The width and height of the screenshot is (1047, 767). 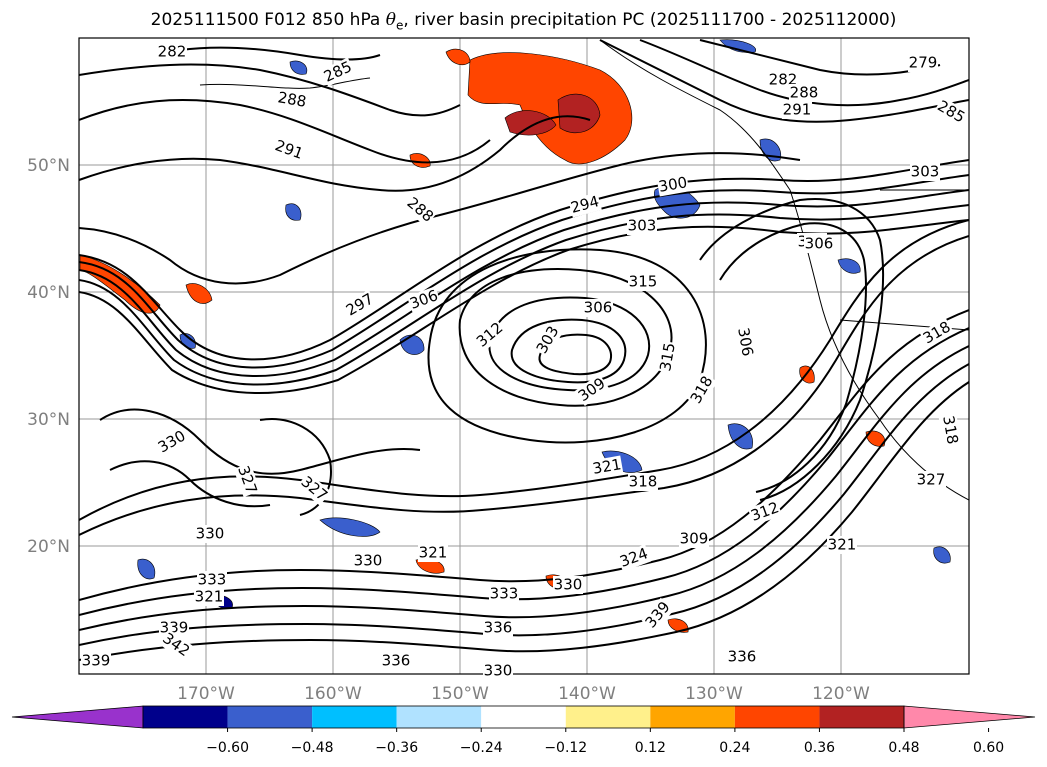 I want to click on lon-label: 170°W, so click(x=206, y=694).